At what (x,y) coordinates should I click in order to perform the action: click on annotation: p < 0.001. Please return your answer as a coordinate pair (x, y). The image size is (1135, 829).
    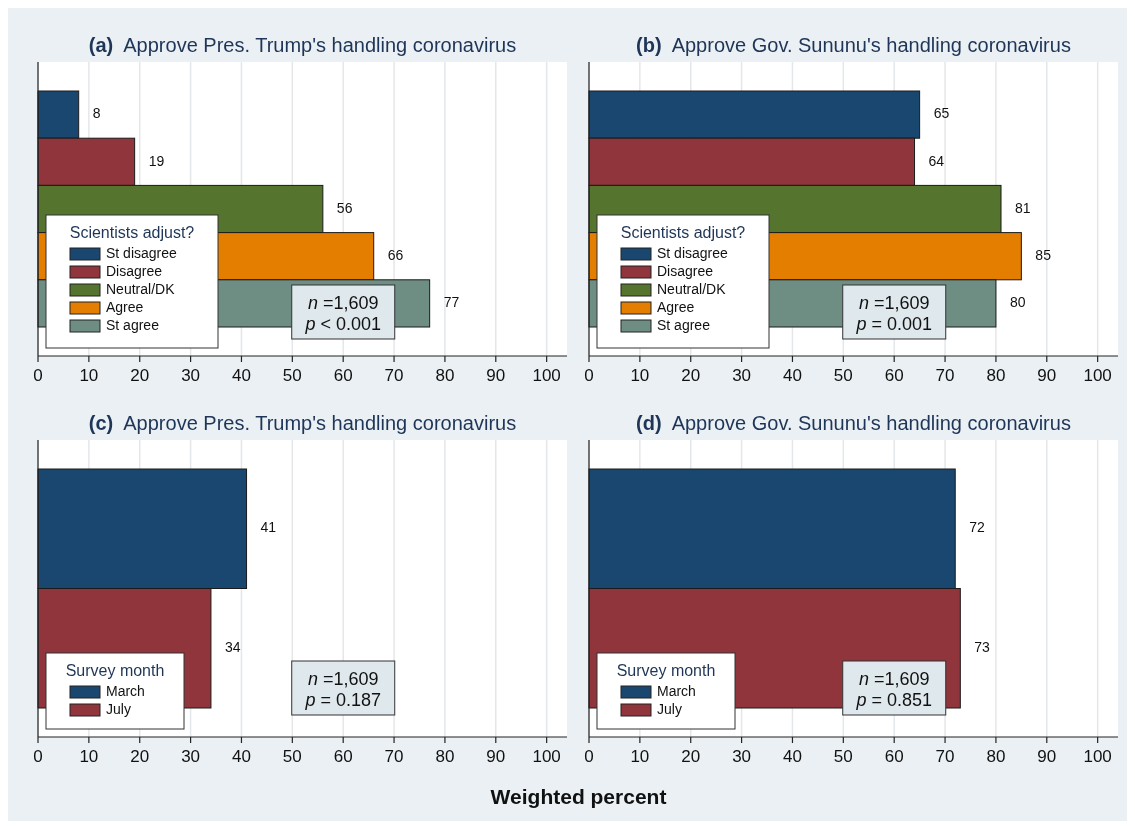
    Looking at the image, I should click on (343, 324).